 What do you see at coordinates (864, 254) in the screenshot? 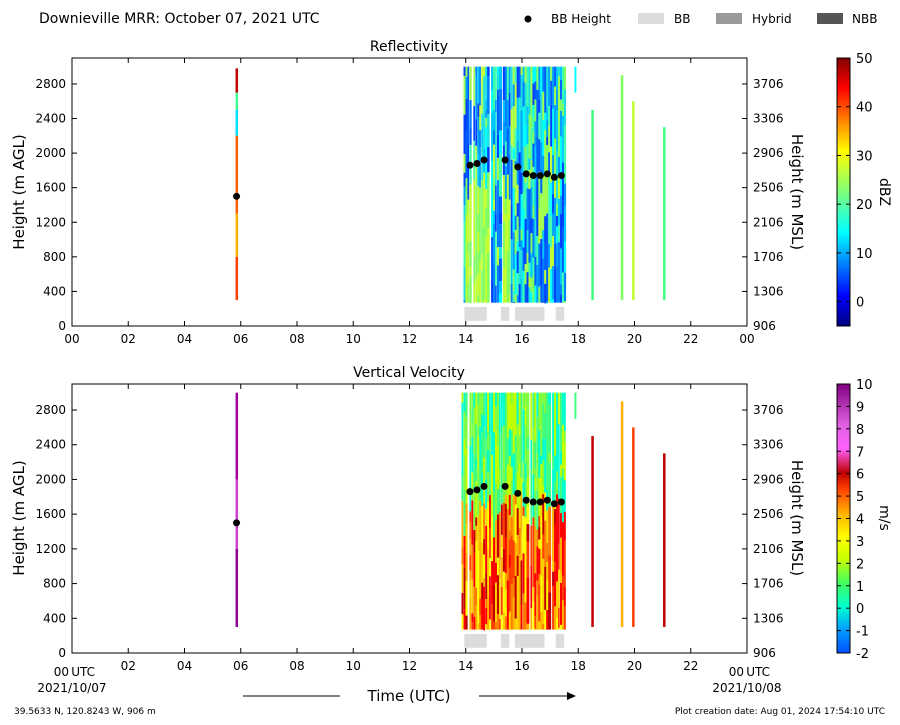
I see `colorbar-tick-label: 10` at bounding box center [864, 254].